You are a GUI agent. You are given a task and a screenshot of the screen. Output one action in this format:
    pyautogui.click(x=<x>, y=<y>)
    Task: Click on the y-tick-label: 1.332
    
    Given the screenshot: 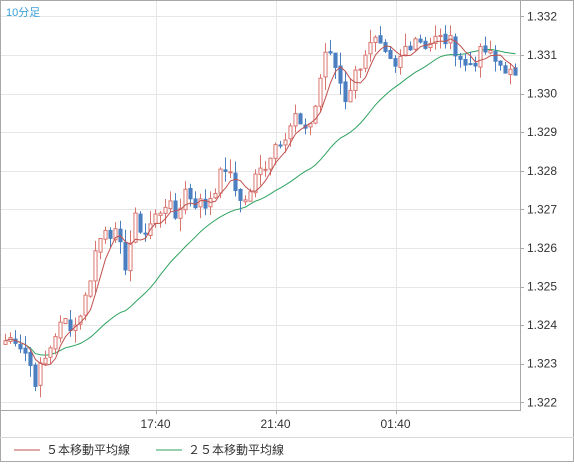 What is the action you would take?
    pyautogui.click(x=542, y=16)
    